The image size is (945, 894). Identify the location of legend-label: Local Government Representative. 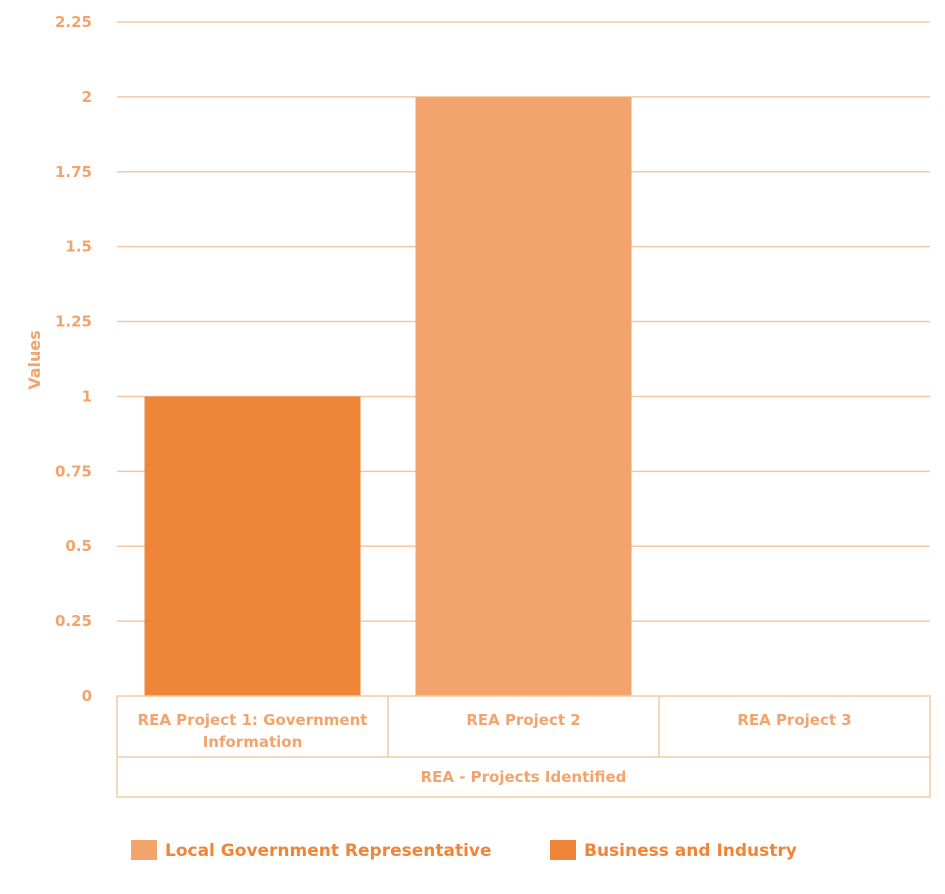
(328, 851).